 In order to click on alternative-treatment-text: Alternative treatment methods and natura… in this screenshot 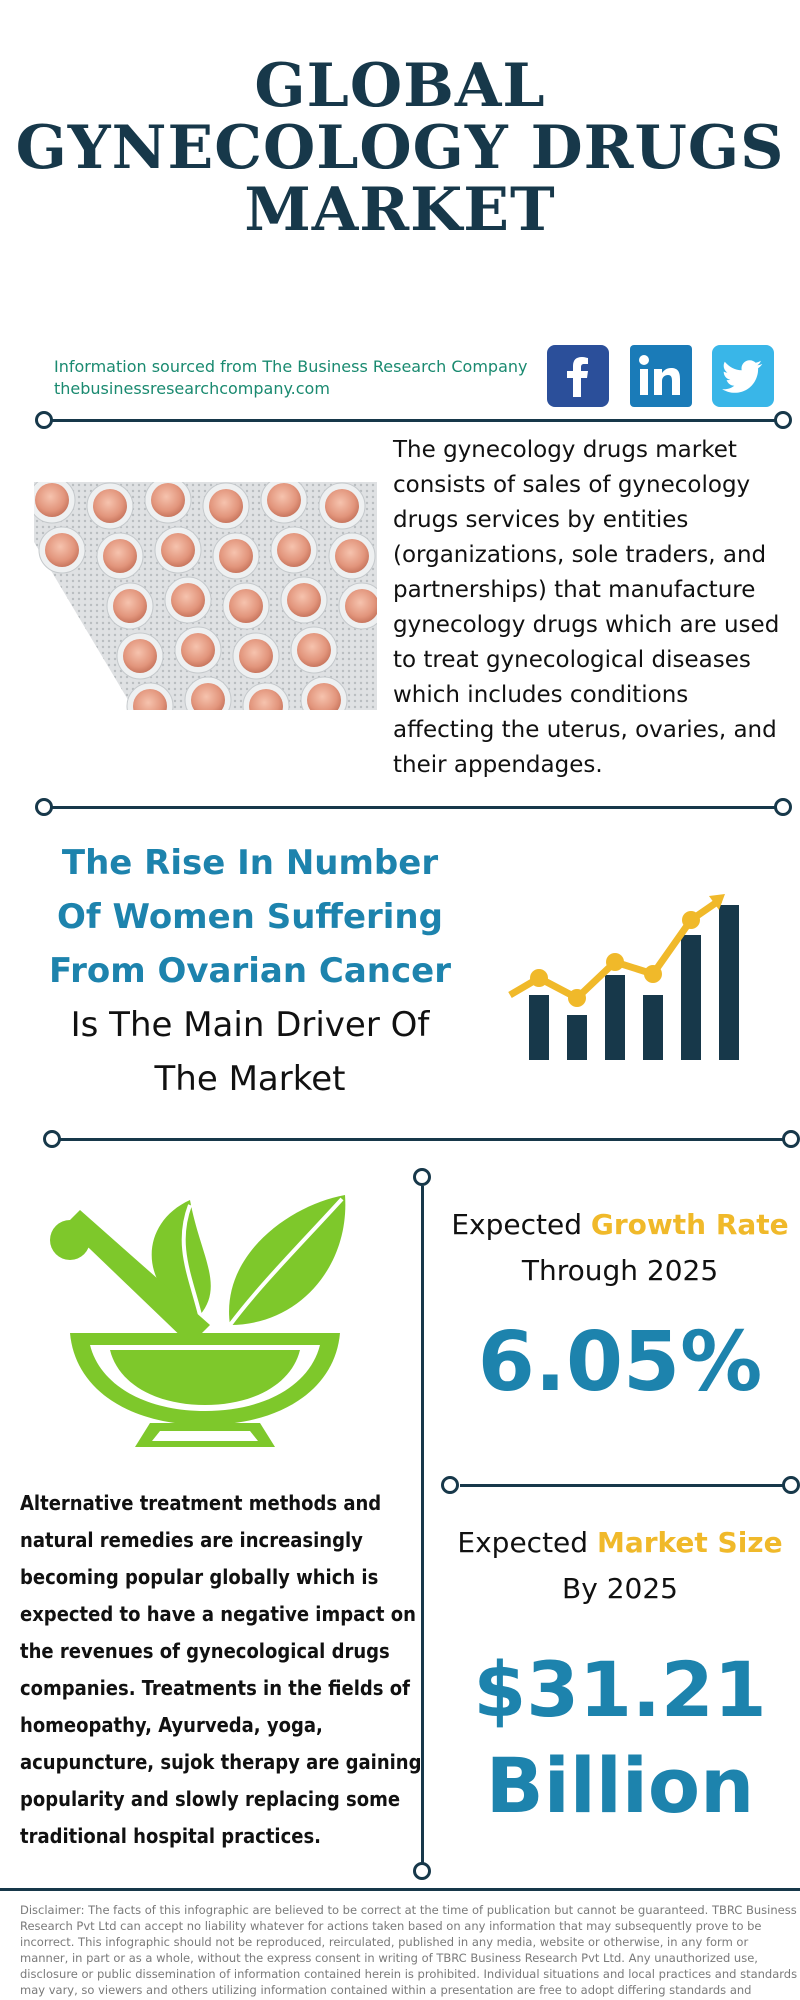, I will do `click(221, 1669)`.